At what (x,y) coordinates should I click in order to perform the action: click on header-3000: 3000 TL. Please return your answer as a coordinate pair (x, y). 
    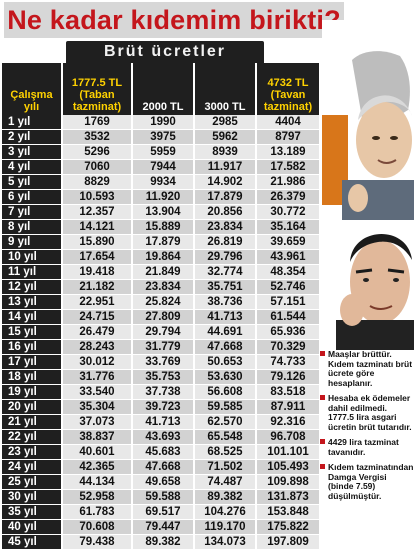
    Looking at the image, I should click on (225, 89).